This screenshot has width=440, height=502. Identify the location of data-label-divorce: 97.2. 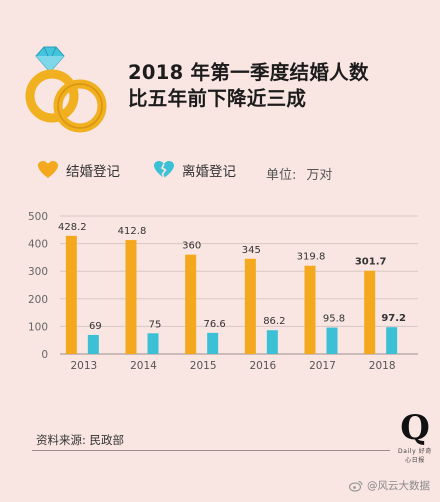
(393, 318).